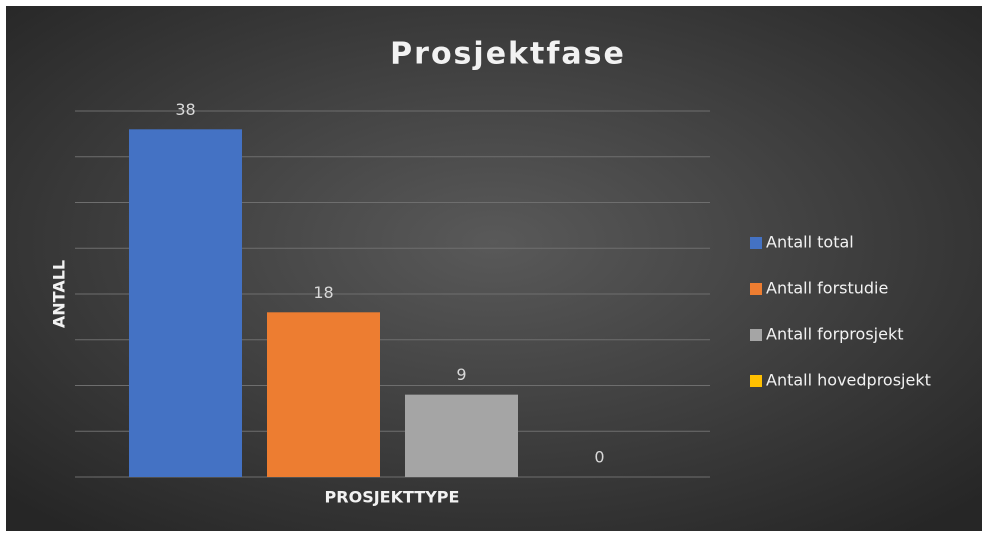  Describe the element at coordinates (848, 380) in the screenshot. I see `legend-label: Antall hovedprosjekt` at that location.